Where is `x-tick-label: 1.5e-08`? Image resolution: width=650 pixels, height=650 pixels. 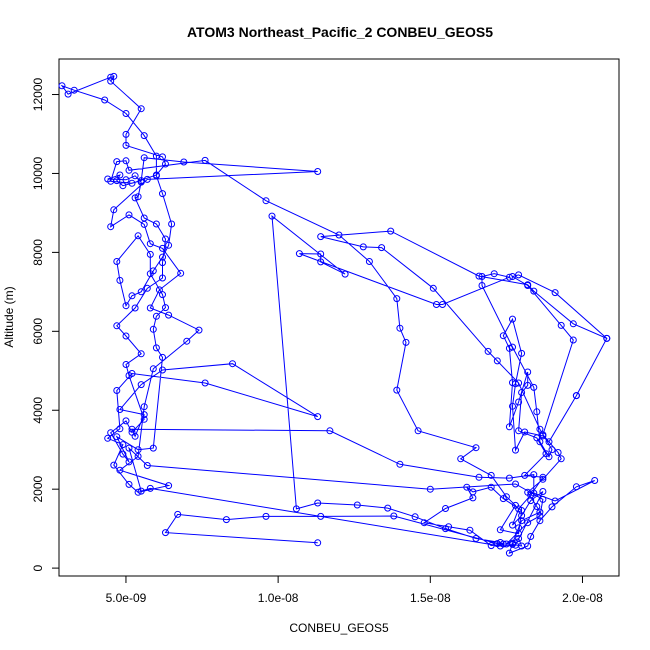 x-tick-label: 1.5e-08 is located at coordinates (430, 598).